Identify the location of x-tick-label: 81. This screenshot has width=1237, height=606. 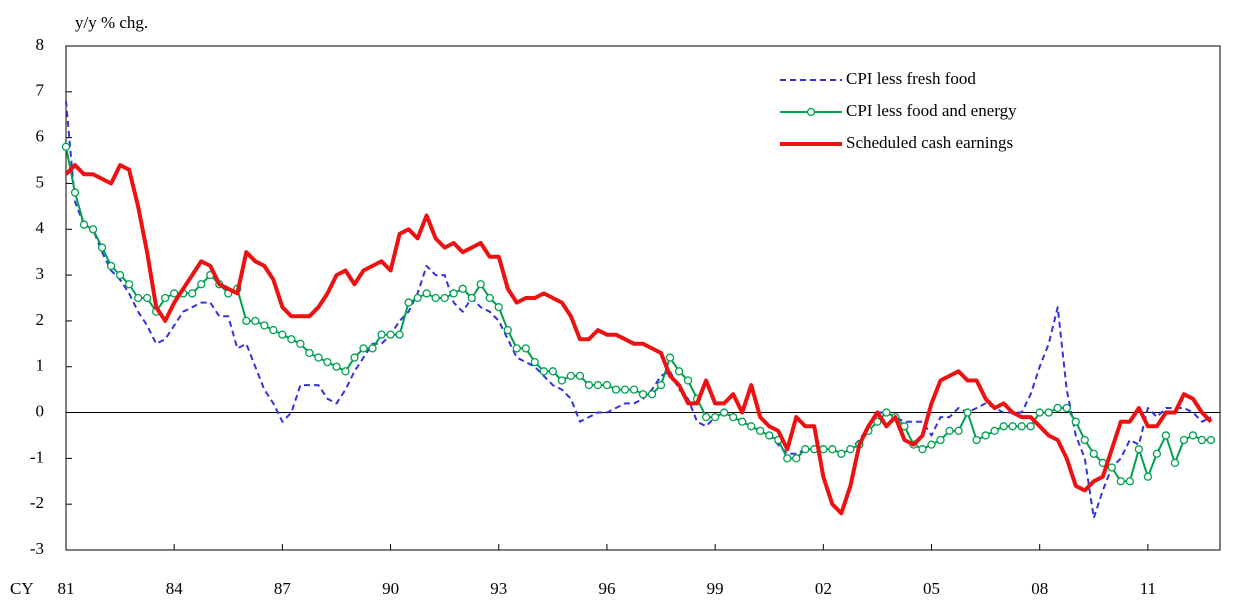
(66, 588).